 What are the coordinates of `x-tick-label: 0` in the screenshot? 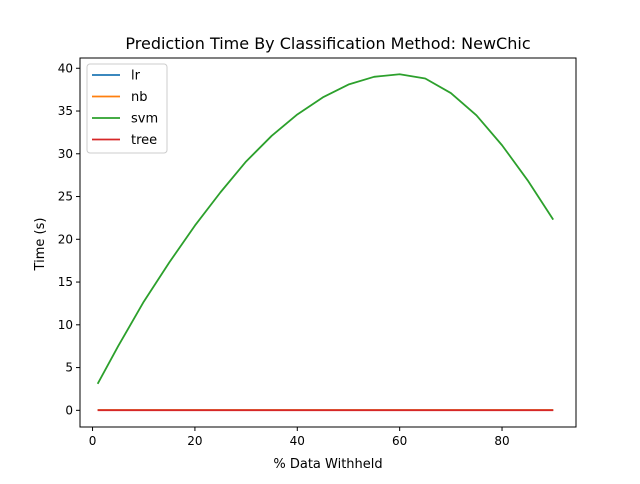 It's located at (93, 441).